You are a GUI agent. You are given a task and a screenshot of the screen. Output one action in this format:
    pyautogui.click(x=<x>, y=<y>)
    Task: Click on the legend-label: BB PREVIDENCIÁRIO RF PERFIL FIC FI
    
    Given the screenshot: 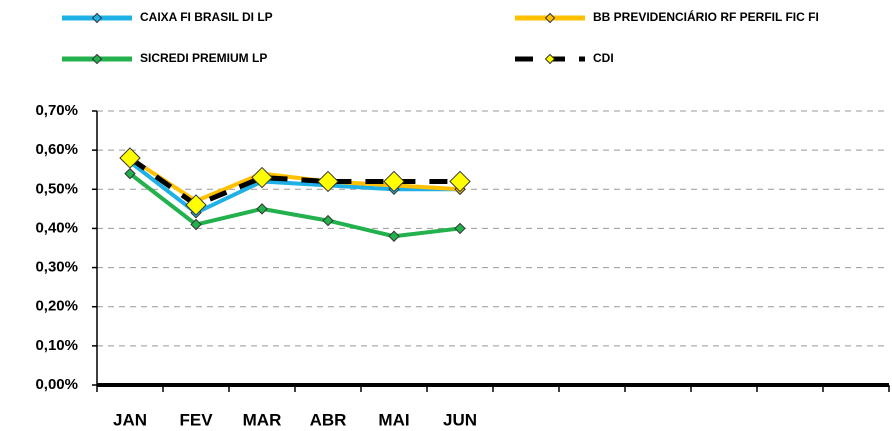 What is the action you would take?
    pyautogui.click(x=706, y=16)
    